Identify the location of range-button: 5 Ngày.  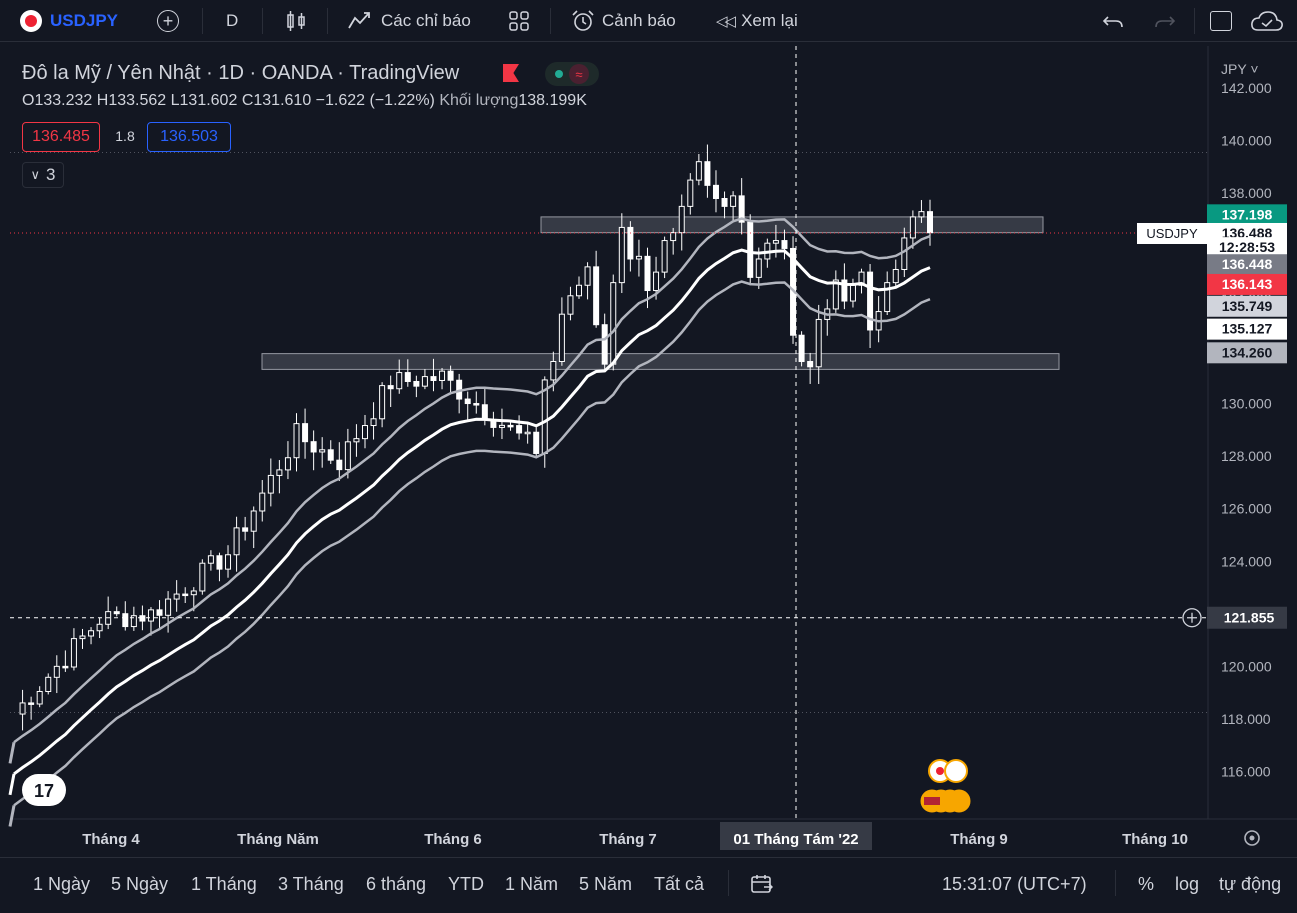
(139, 884).